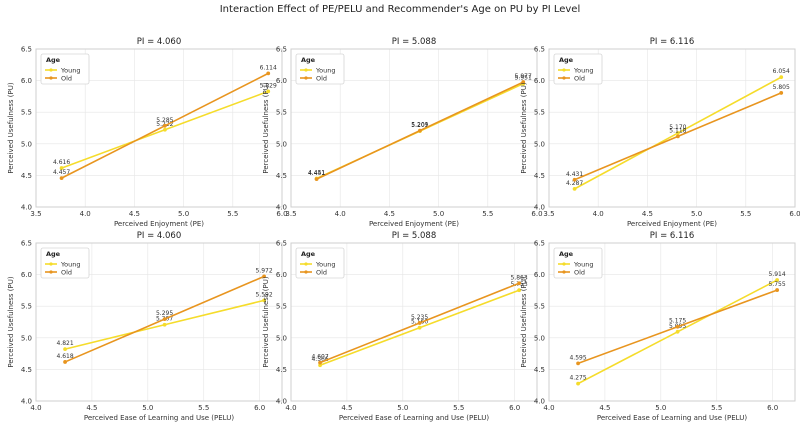  I want to click on data-label: 4.607, so click(319, 357).